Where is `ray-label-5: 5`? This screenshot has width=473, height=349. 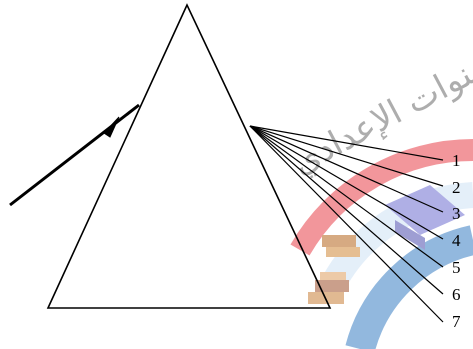
ray-label-5: 5 is located at coordinates (456, 267).